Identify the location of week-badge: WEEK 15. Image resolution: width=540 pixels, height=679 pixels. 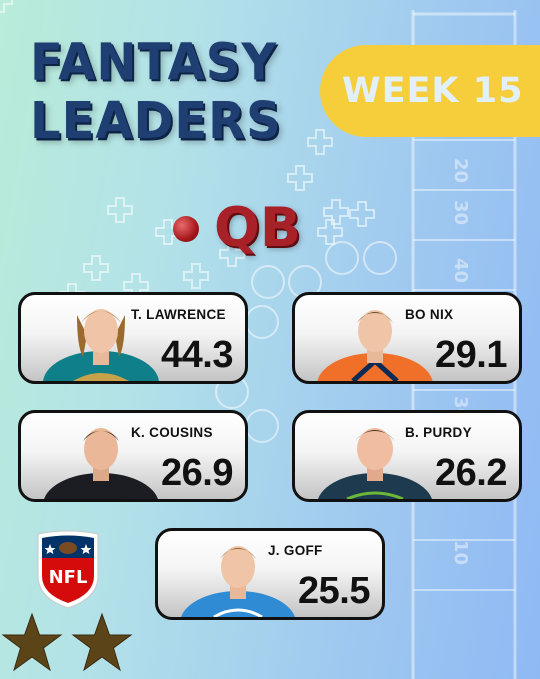
(430, 91).